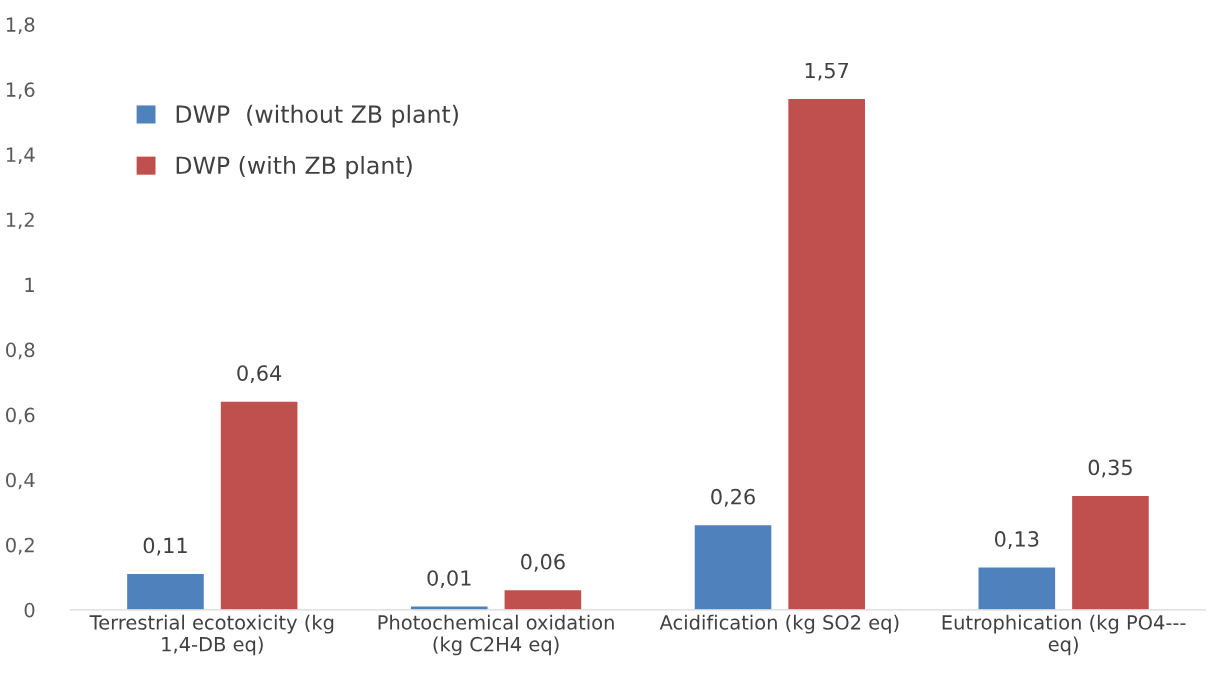 The image size is (1214, 693). Describe the element at coordinates (20, 90) in the screenshot. I see `y-tick-label: 1,6` at that location.